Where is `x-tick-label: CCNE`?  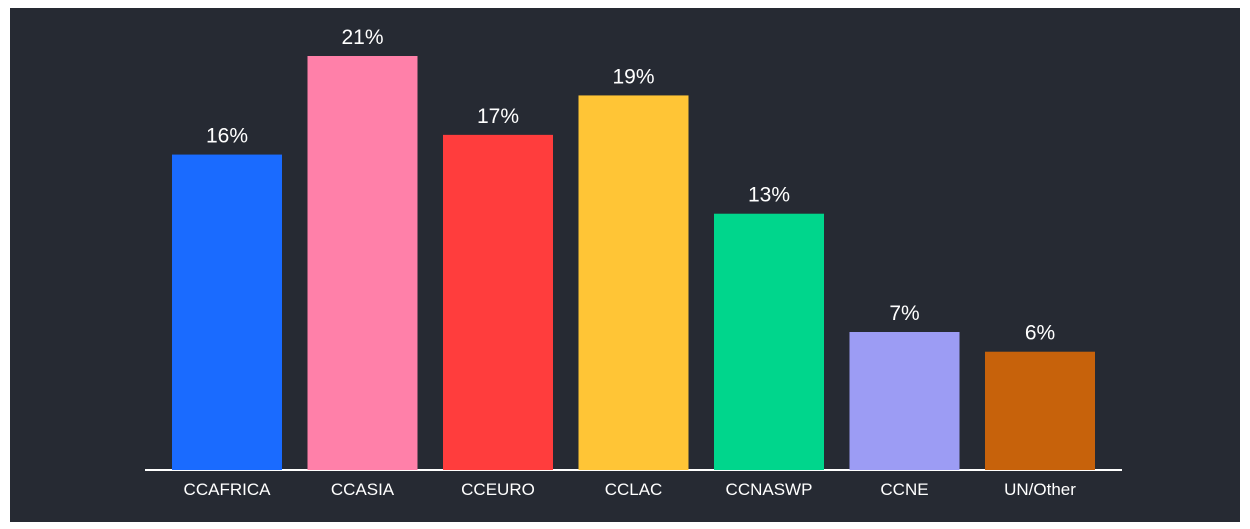
x-tick-label: CCNE is located at coordinates (904, 489).